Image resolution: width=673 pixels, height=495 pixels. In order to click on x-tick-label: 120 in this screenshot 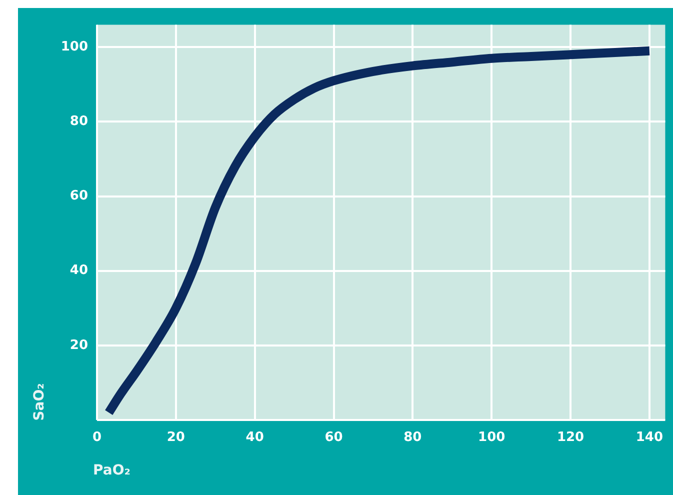, I will do `click(570, 438)`.